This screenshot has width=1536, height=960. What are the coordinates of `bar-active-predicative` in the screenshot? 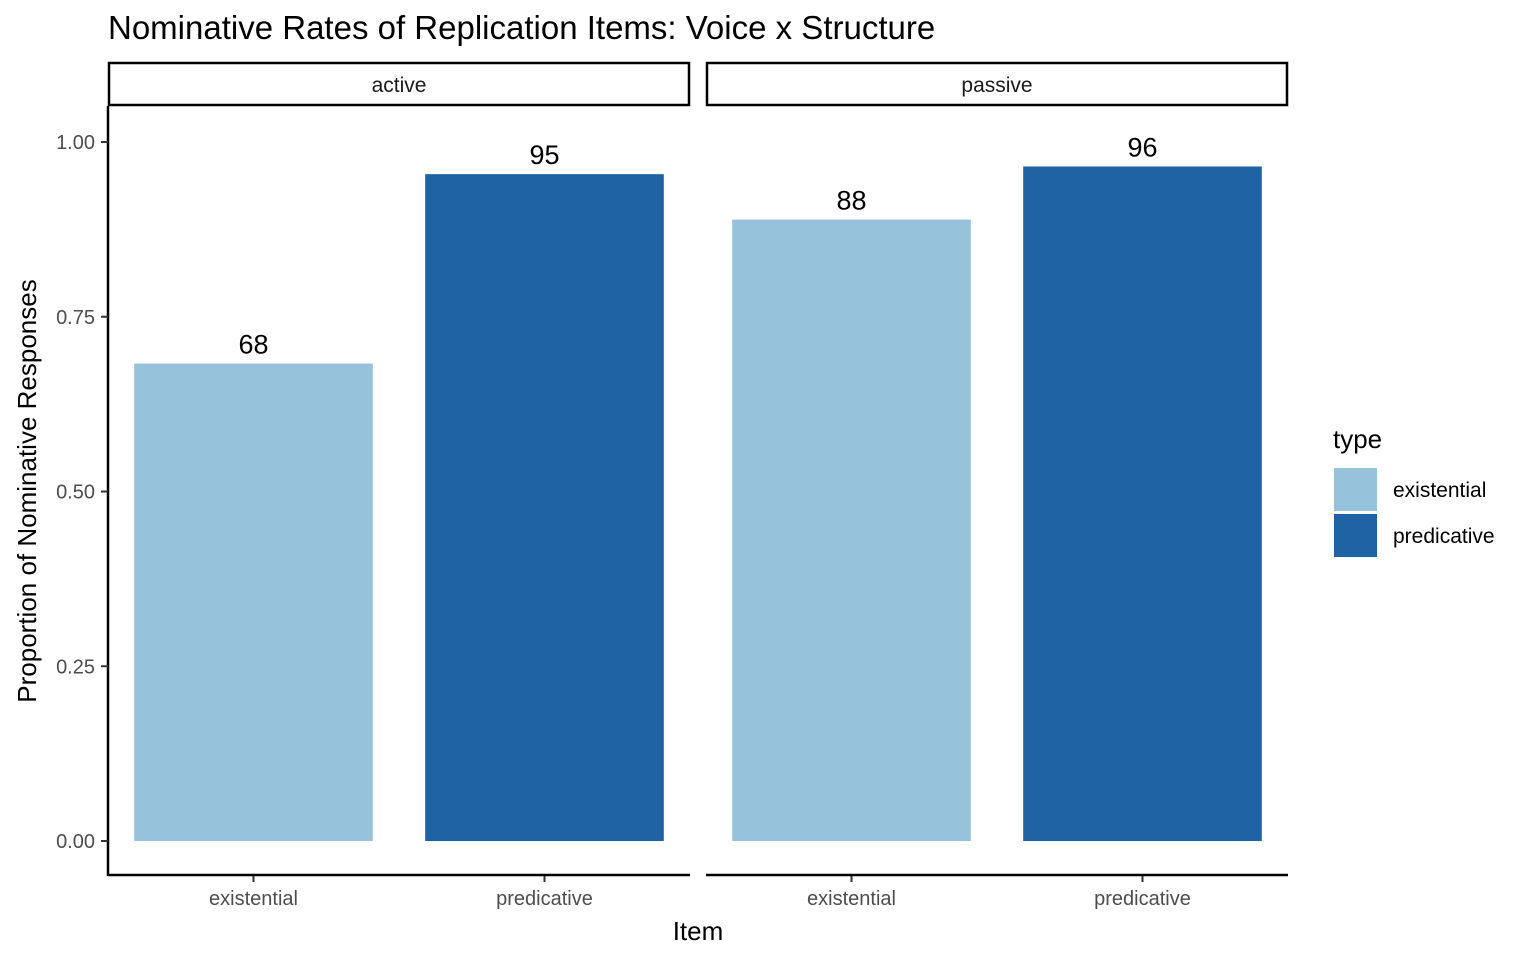 It's located at (544, 508).